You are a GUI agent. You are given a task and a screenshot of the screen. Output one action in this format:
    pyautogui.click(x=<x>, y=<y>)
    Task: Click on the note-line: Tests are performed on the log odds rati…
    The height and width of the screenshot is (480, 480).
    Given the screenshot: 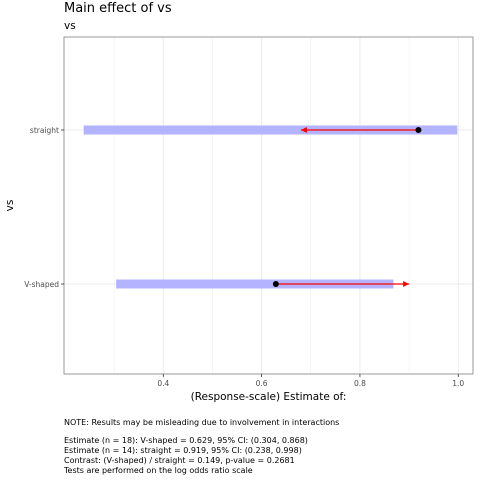 What is the action you would take?
    pyautogui.click(x=158, y=470)
    